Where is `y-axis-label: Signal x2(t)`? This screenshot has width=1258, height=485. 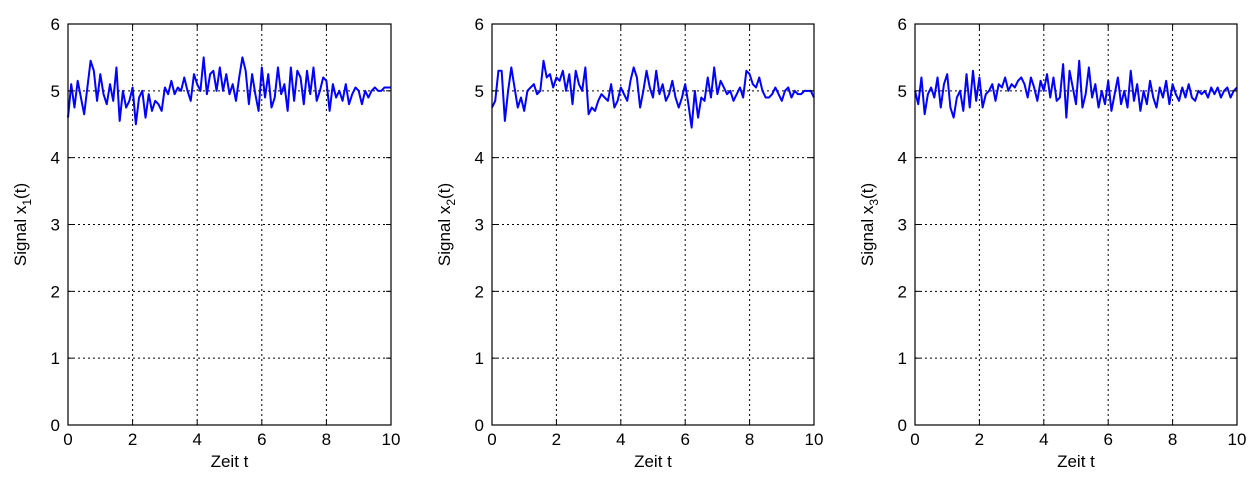
y-axis-label: Signal x2(t) is located at coordinates (446, 224).